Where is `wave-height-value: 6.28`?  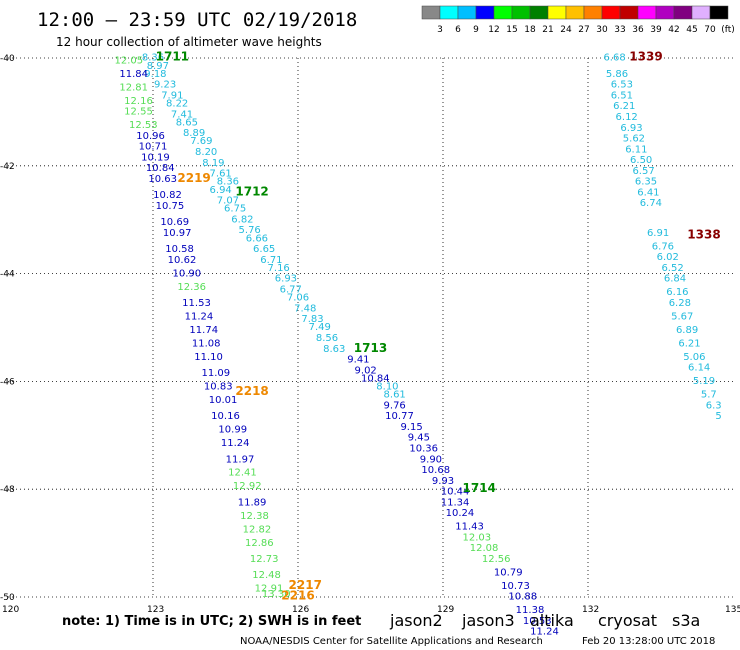 wave-height-value: 6.28 is located at coordinates (680, 303).